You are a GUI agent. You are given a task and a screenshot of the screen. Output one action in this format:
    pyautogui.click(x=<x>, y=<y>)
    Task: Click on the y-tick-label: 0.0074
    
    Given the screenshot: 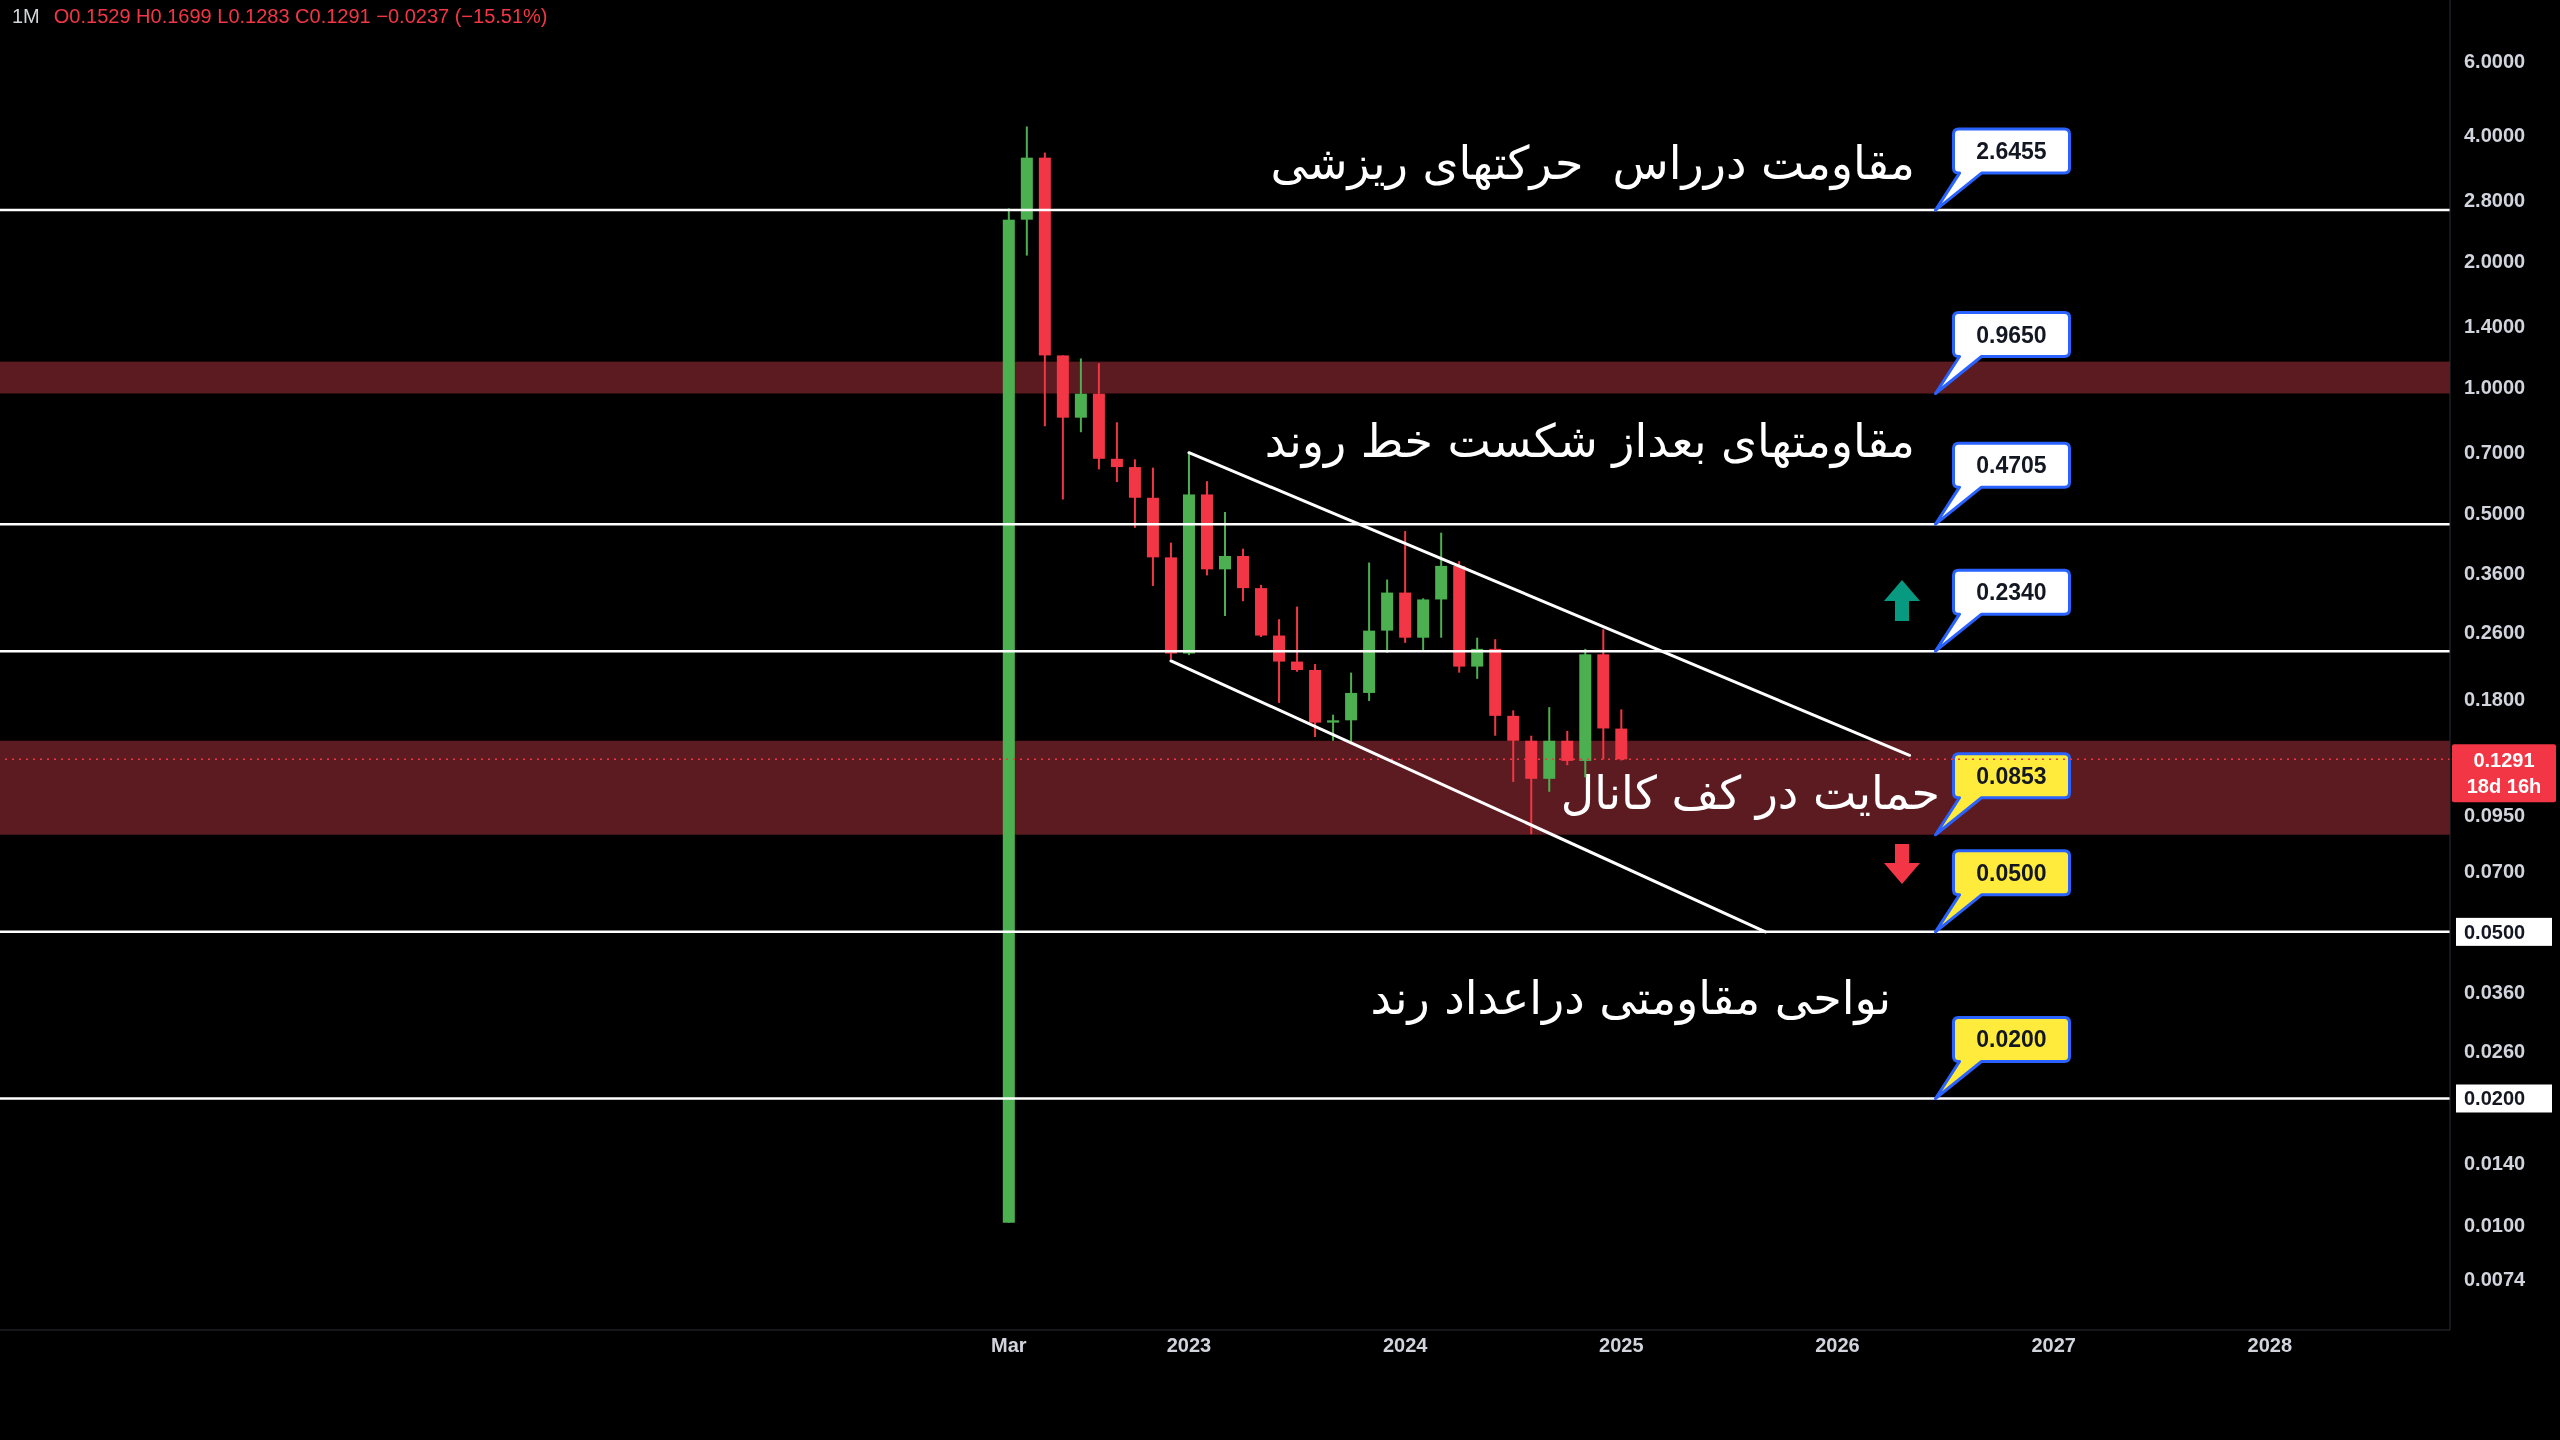 What is the action you would take?
    pyautogui.click(x=2495, y=1279)
    